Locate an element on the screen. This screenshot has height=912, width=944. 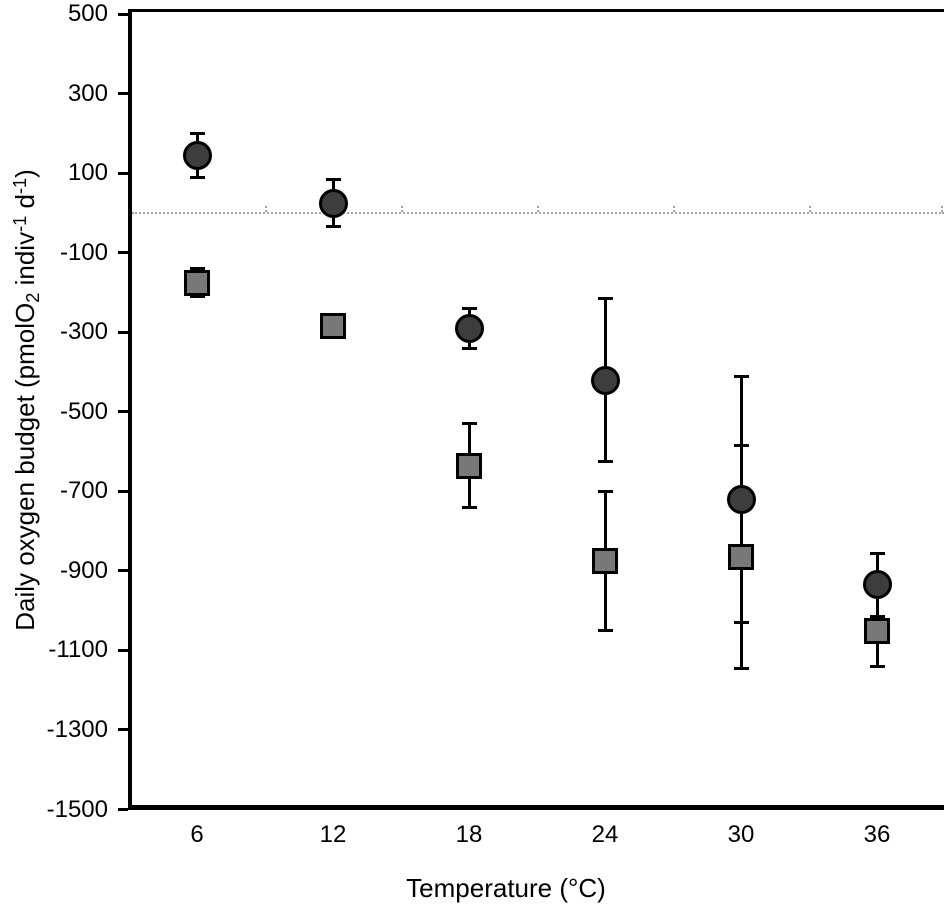
x-axis-tick-label: 6 is located at coordinates (197, 834).